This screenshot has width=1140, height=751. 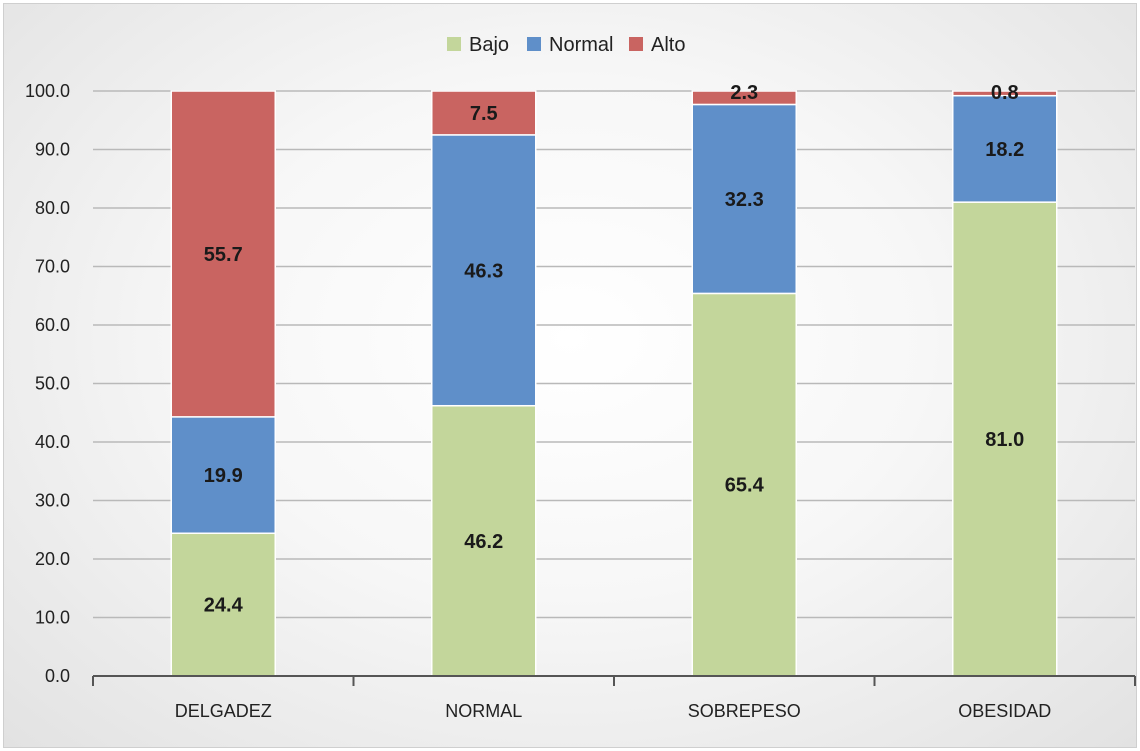 What do you see at coordinates (581, 45) in the screenshot?
I see `legend-label: Normal` at bounding box center [581, 45].